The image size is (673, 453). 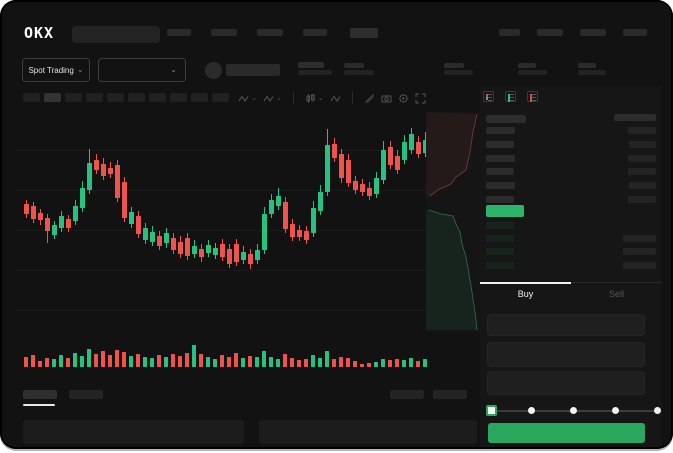 I want to click on order-amount-field, so click(x=566, y=354).